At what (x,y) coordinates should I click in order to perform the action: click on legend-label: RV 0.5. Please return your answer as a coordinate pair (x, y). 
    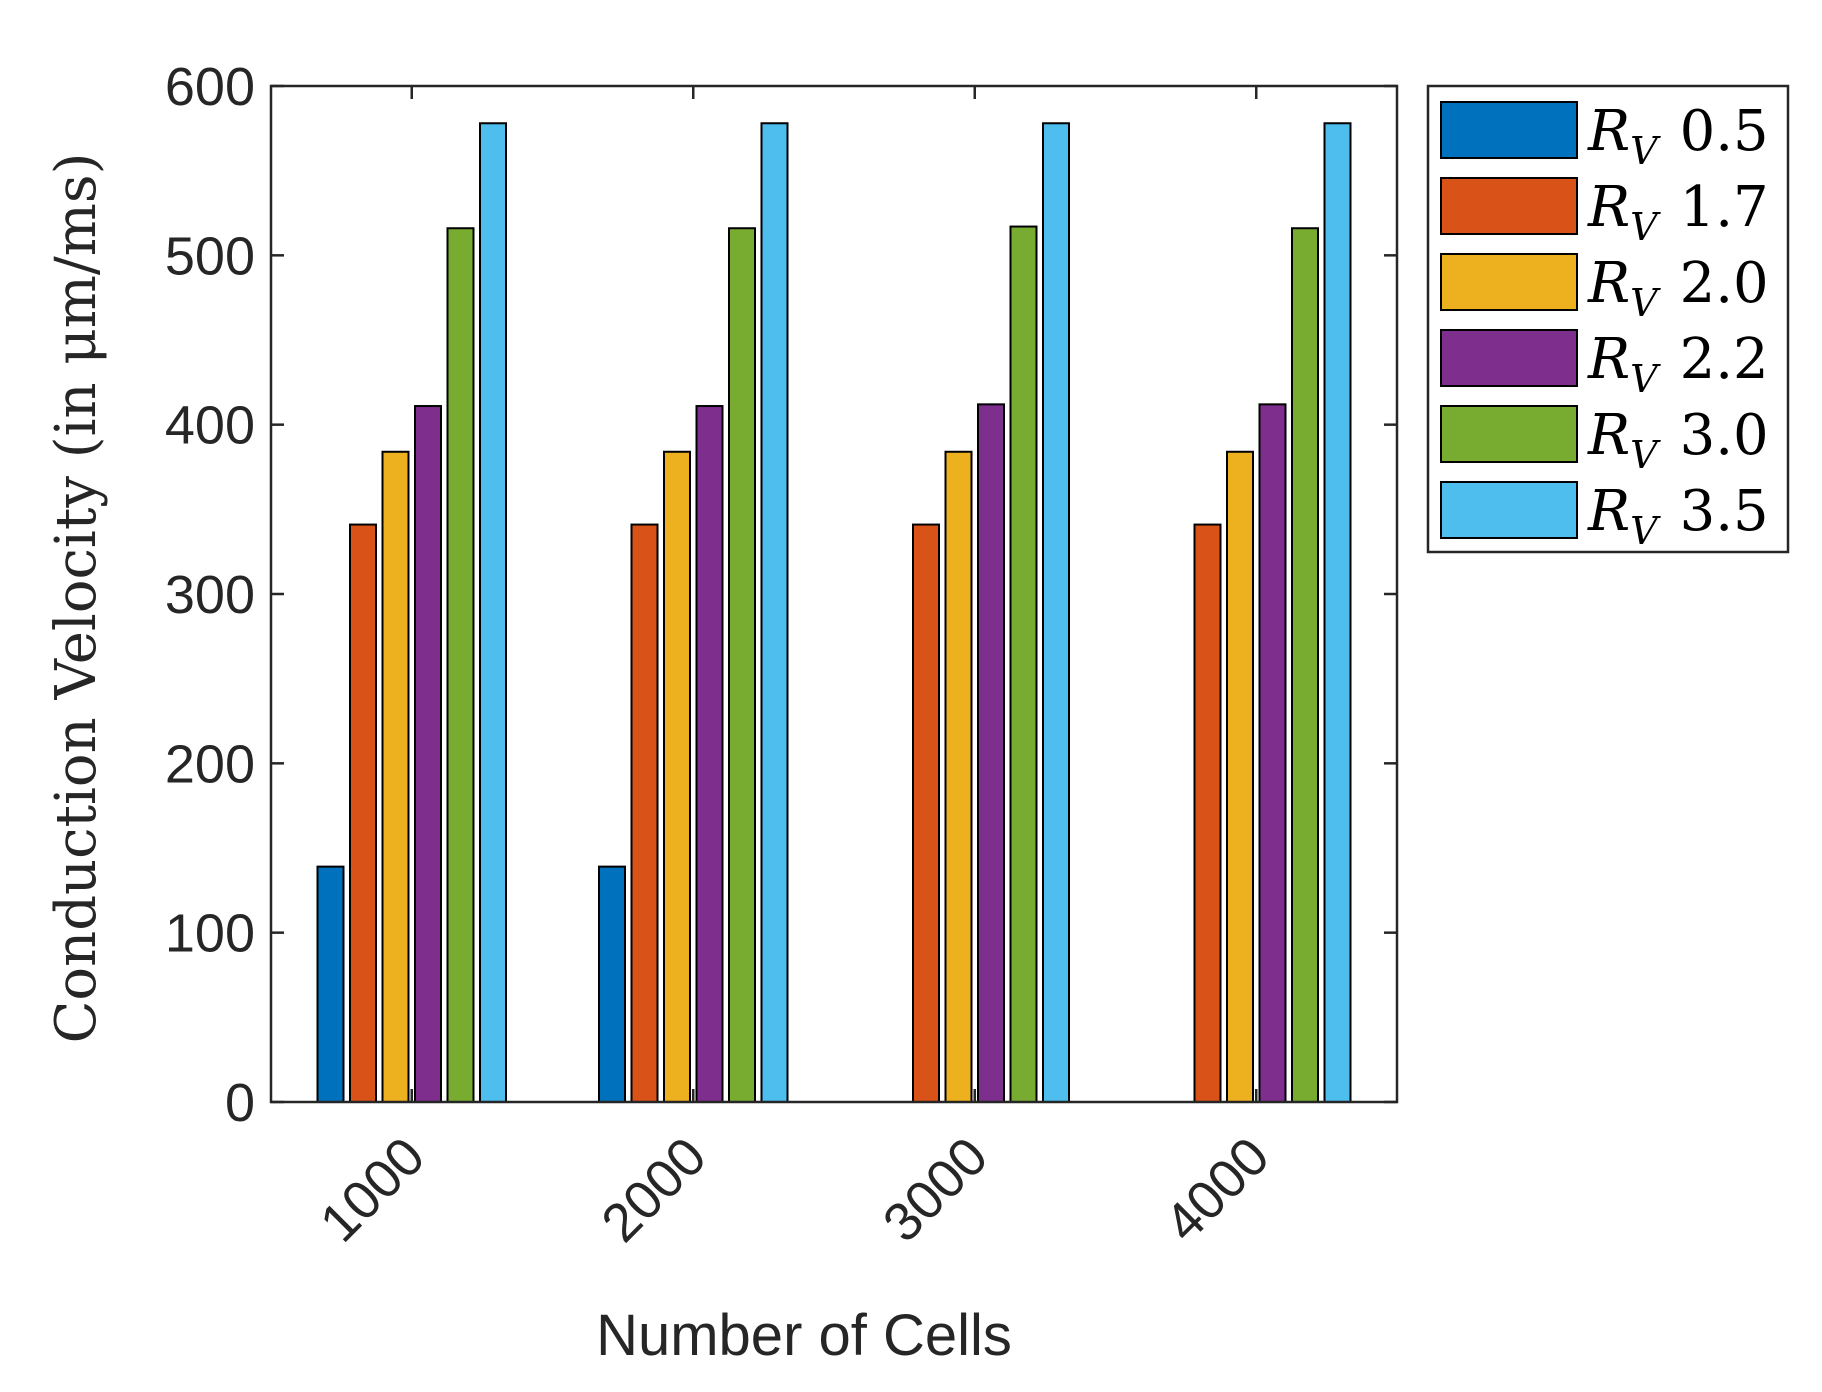
    Looking at the image, I should click on (1678, 136).